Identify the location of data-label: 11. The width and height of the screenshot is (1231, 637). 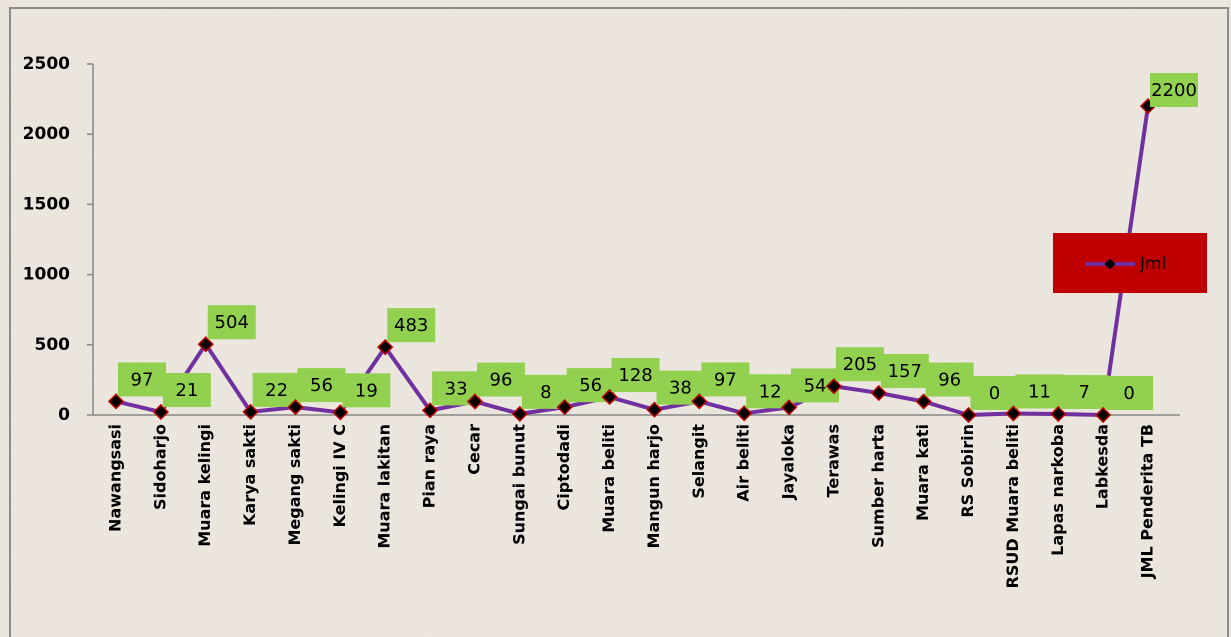
(1039, 391).